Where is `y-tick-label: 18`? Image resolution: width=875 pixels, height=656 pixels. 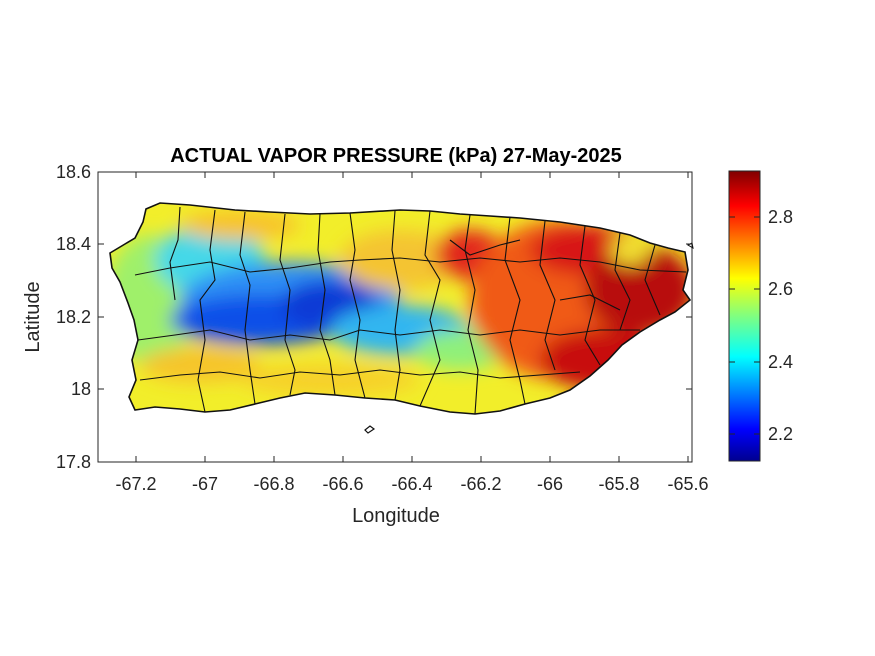 y-tick-label: 18 is located at coordinates (81, 389).